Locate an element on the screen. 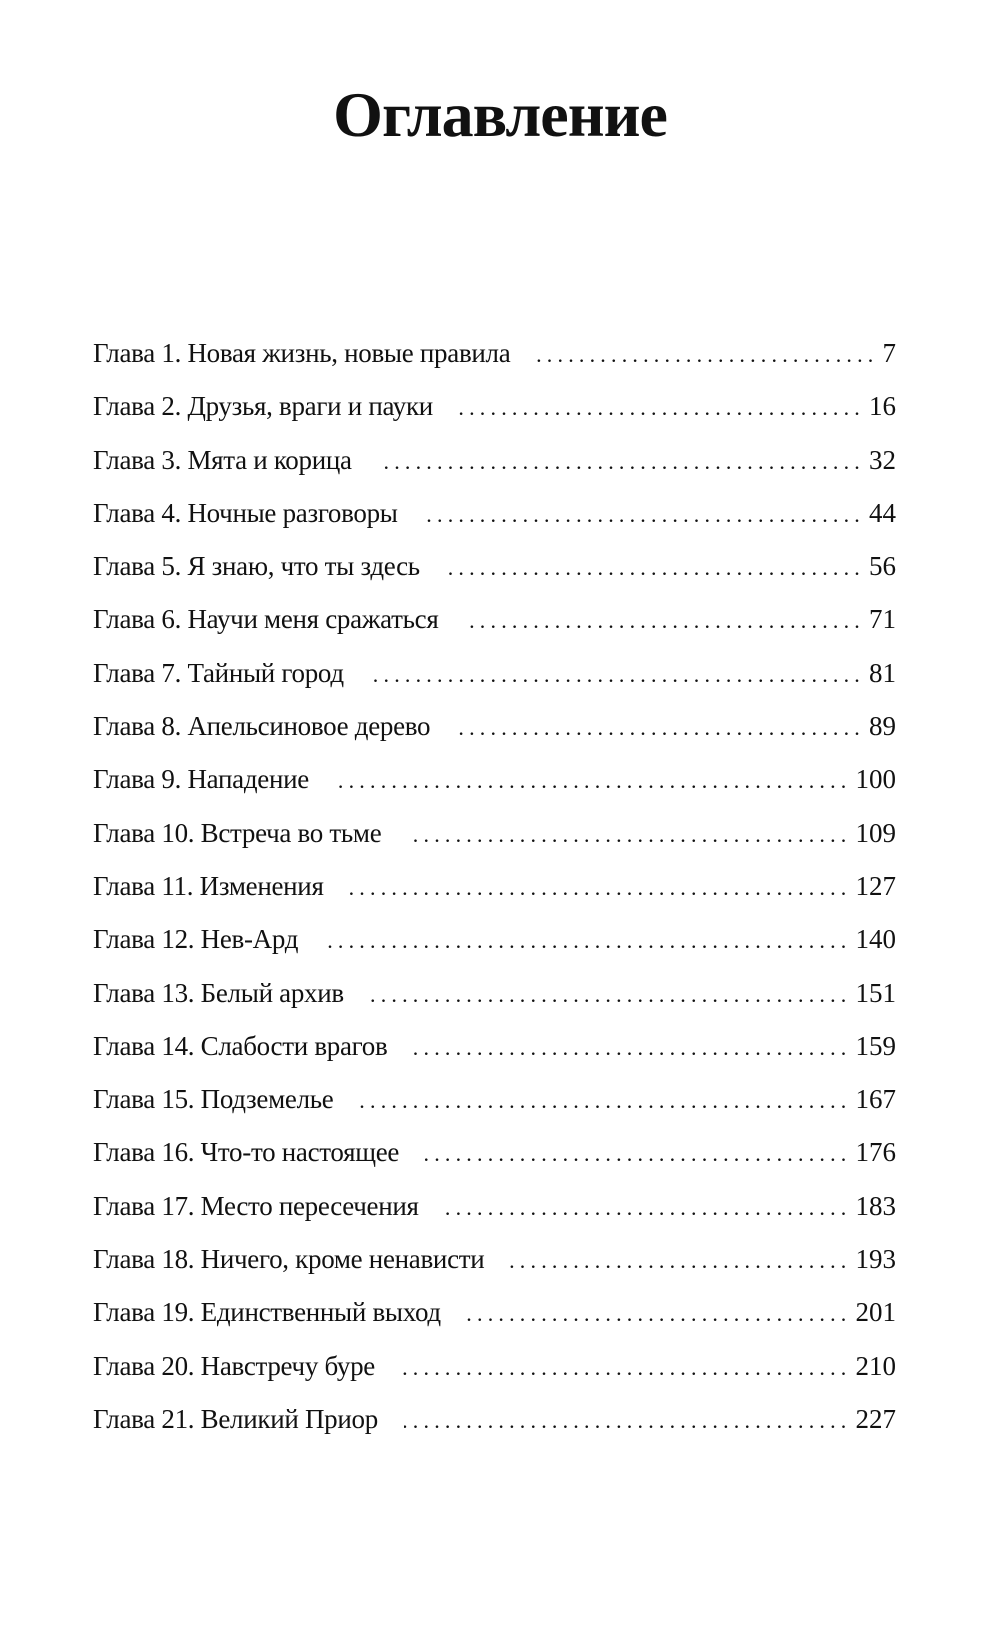 The image size is (1000, 1630). chapter-title: Глава 7. Тайный город is located at coordinates (218, 672).